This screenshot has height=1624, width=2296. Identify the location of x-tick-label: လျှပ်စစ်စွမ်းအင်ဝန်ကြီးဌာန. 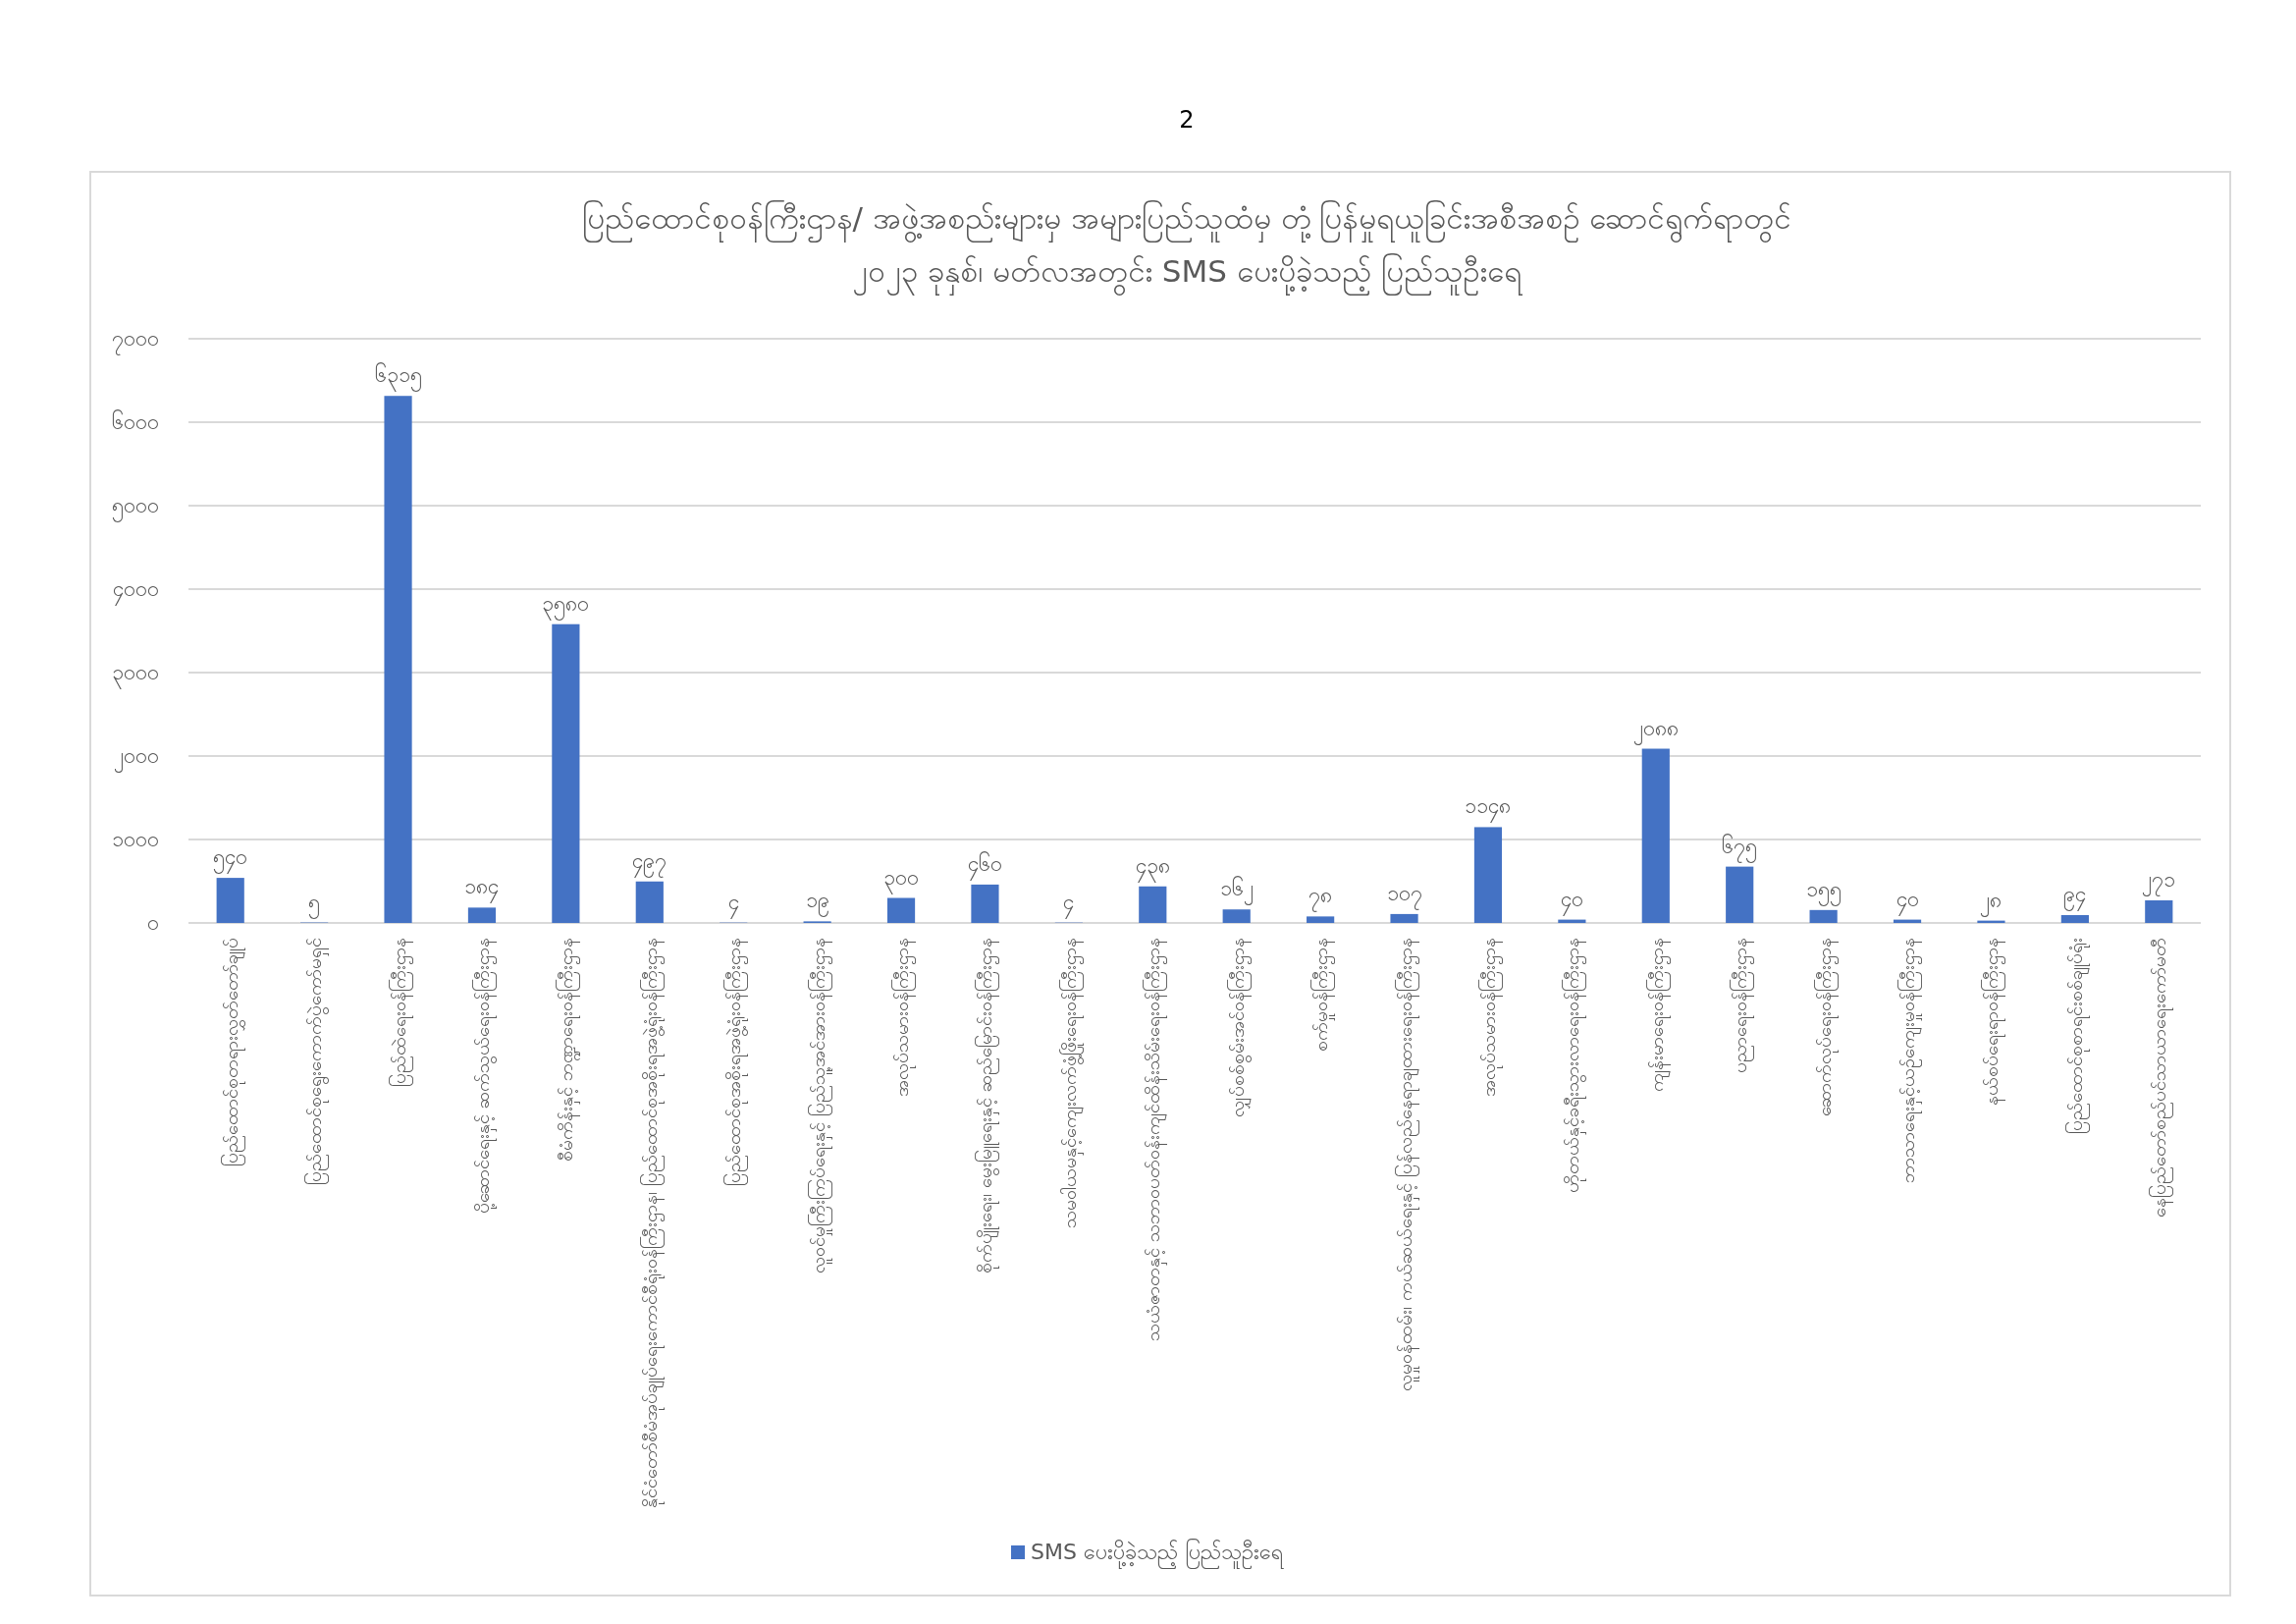
(1239, 1027).